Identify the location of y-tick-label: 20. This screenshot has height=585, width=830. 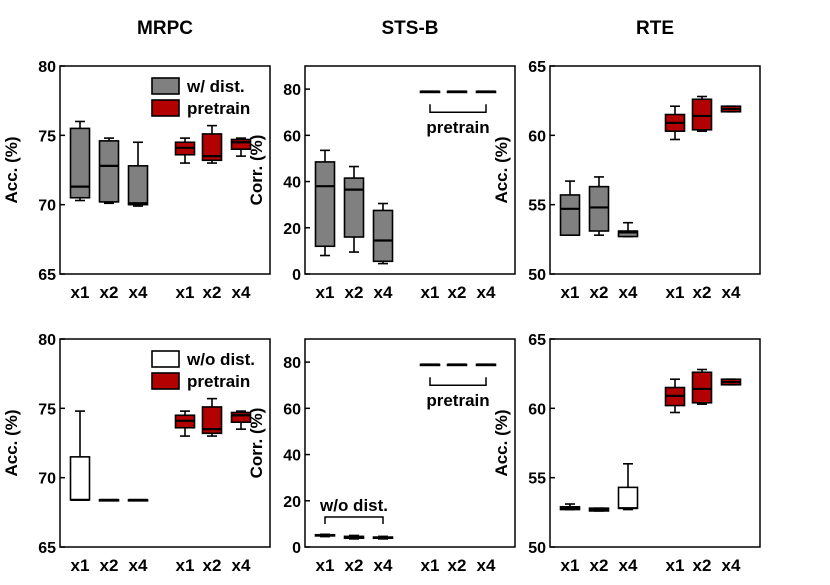
(292, 229).